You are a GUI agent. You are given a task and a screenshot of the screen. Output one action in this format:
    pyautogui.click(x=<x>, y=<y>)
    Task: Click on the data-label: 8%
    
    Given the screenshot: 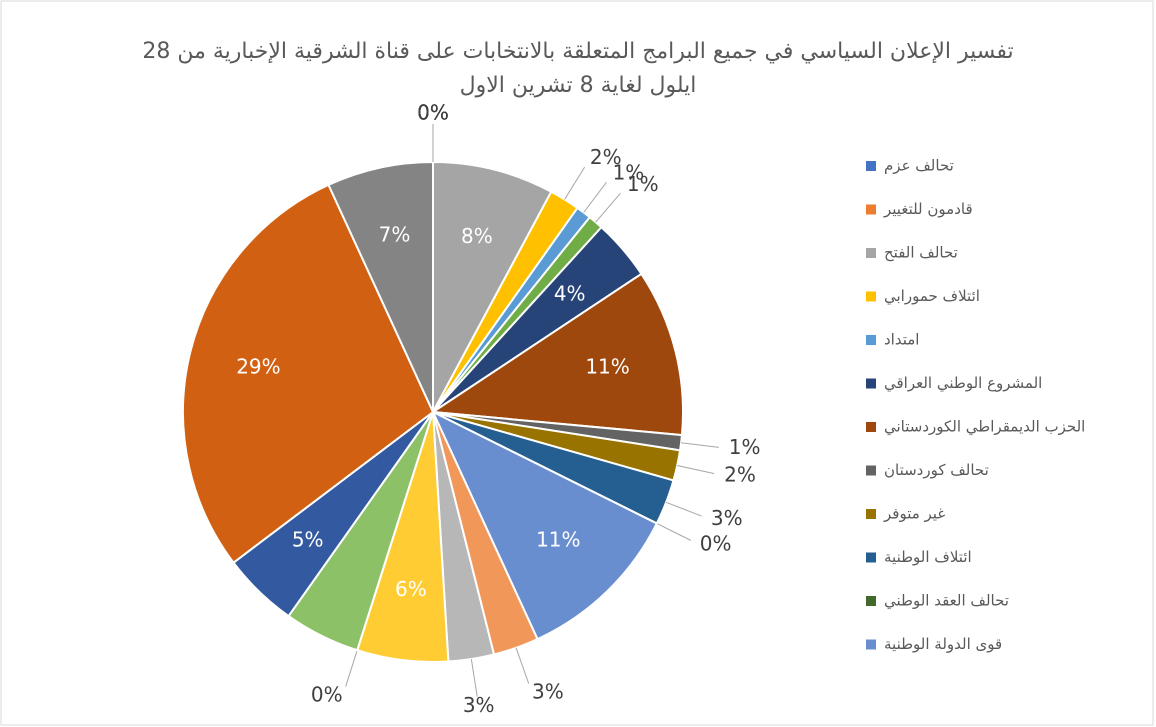 What is the action you would take?
    pyautogui.click(x=477, y=236)
    